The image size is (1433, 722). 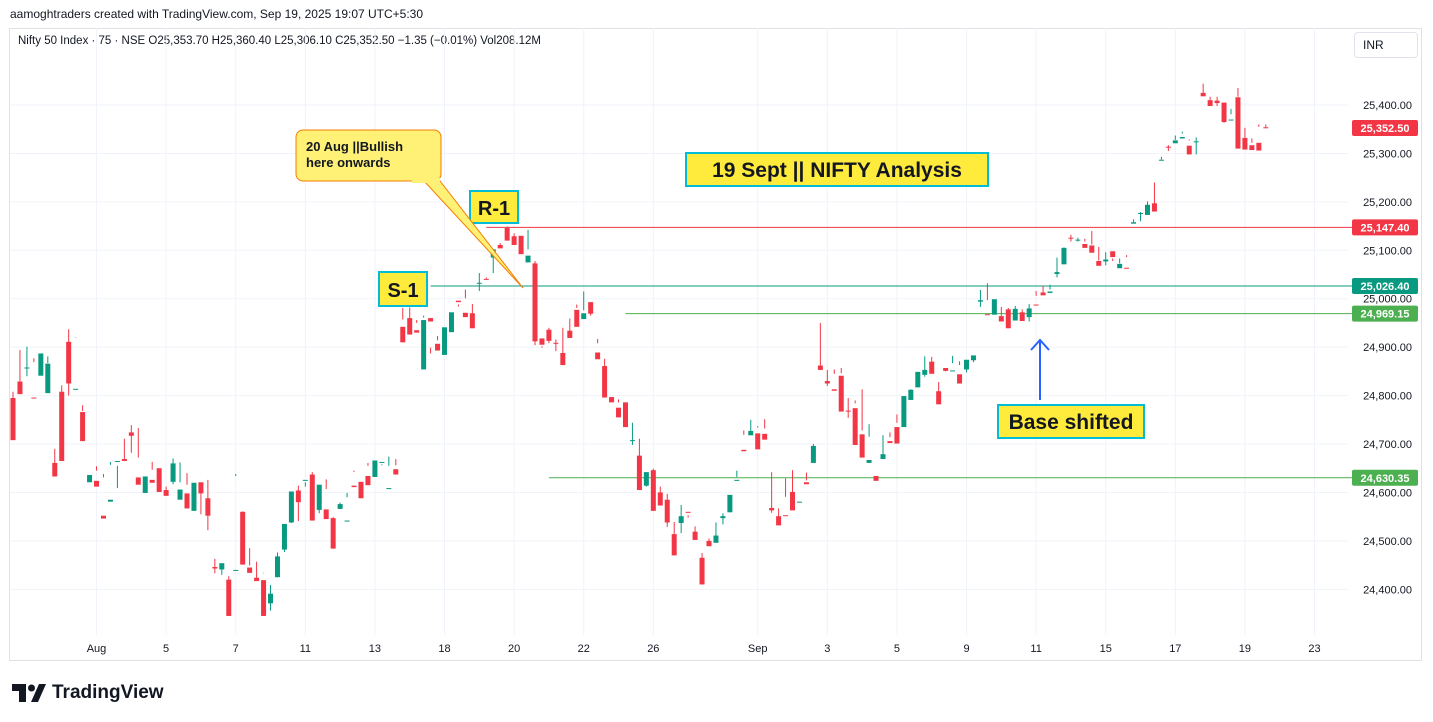 I want to click on r1-annotation: R-1, so click(x=494, y=207).